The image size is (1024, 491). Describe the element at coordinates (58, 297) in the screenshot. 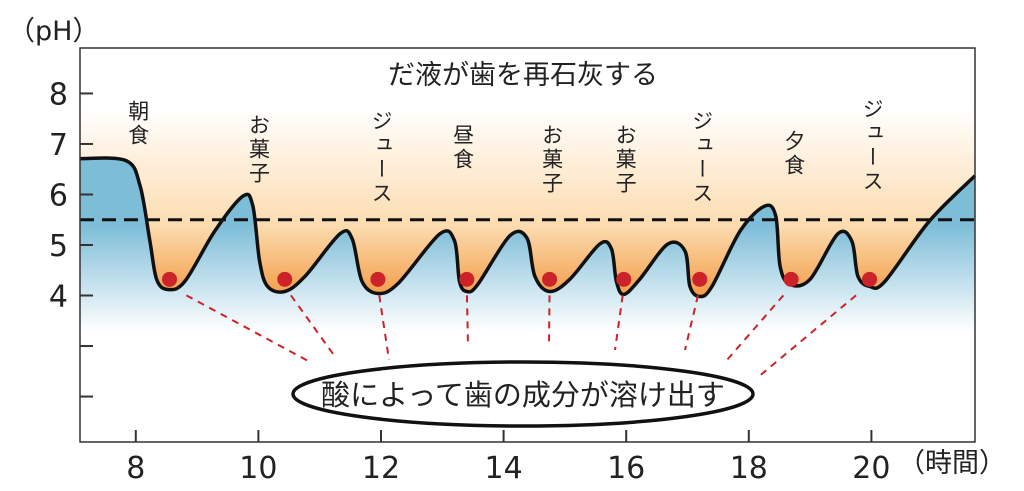

I see `y-tick-label: 4` at that location.